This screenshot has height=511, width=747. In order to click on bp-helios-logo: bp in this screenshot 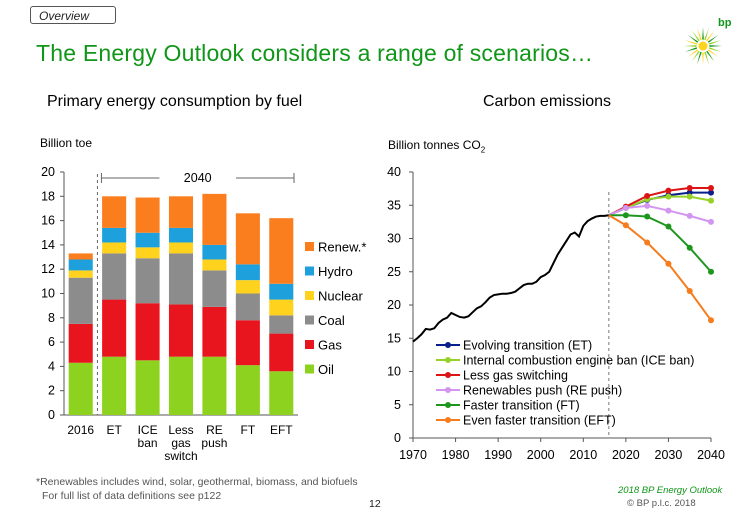, I will do `click(708, 41)`.